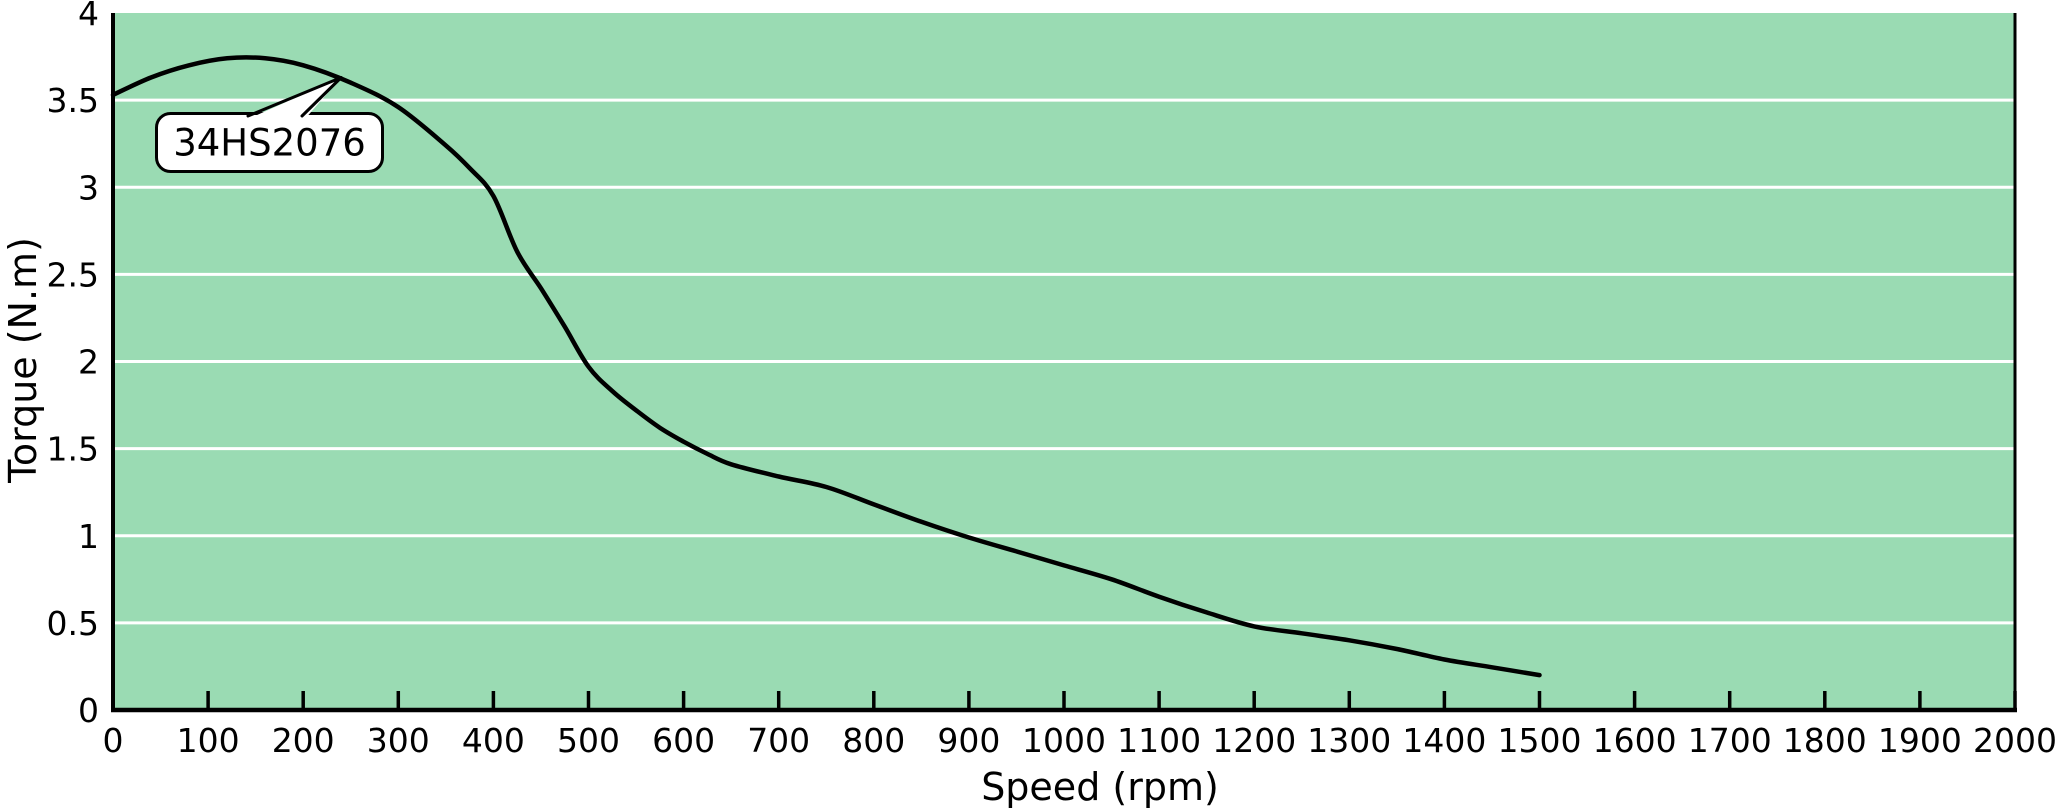 This screenshot has width=2059, height=809. What do you see at coordinates (73, 274) in the screenshot?
I see `y-tick-label: 2.5` at bounding box center [73, 274].